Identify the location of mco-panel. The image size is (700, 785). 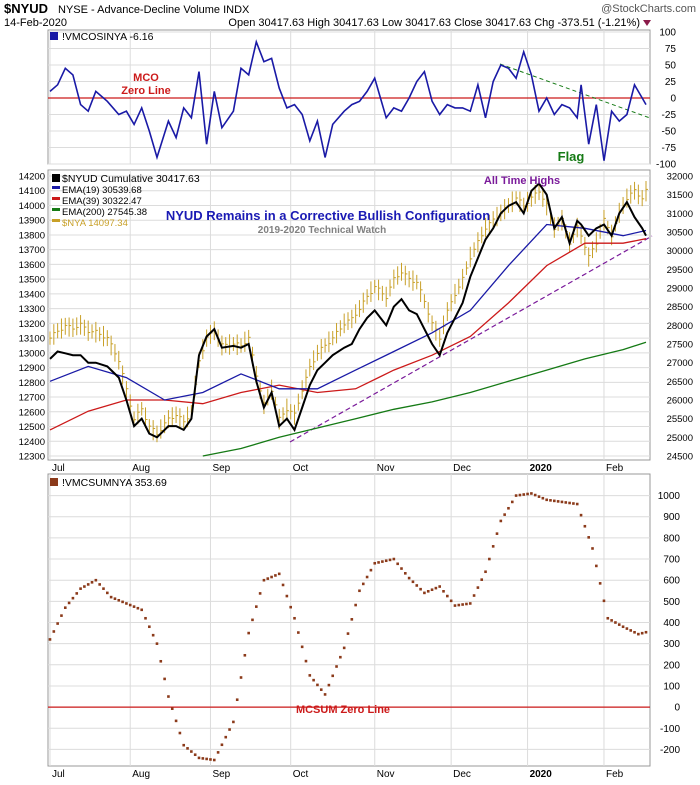
(349, 97).